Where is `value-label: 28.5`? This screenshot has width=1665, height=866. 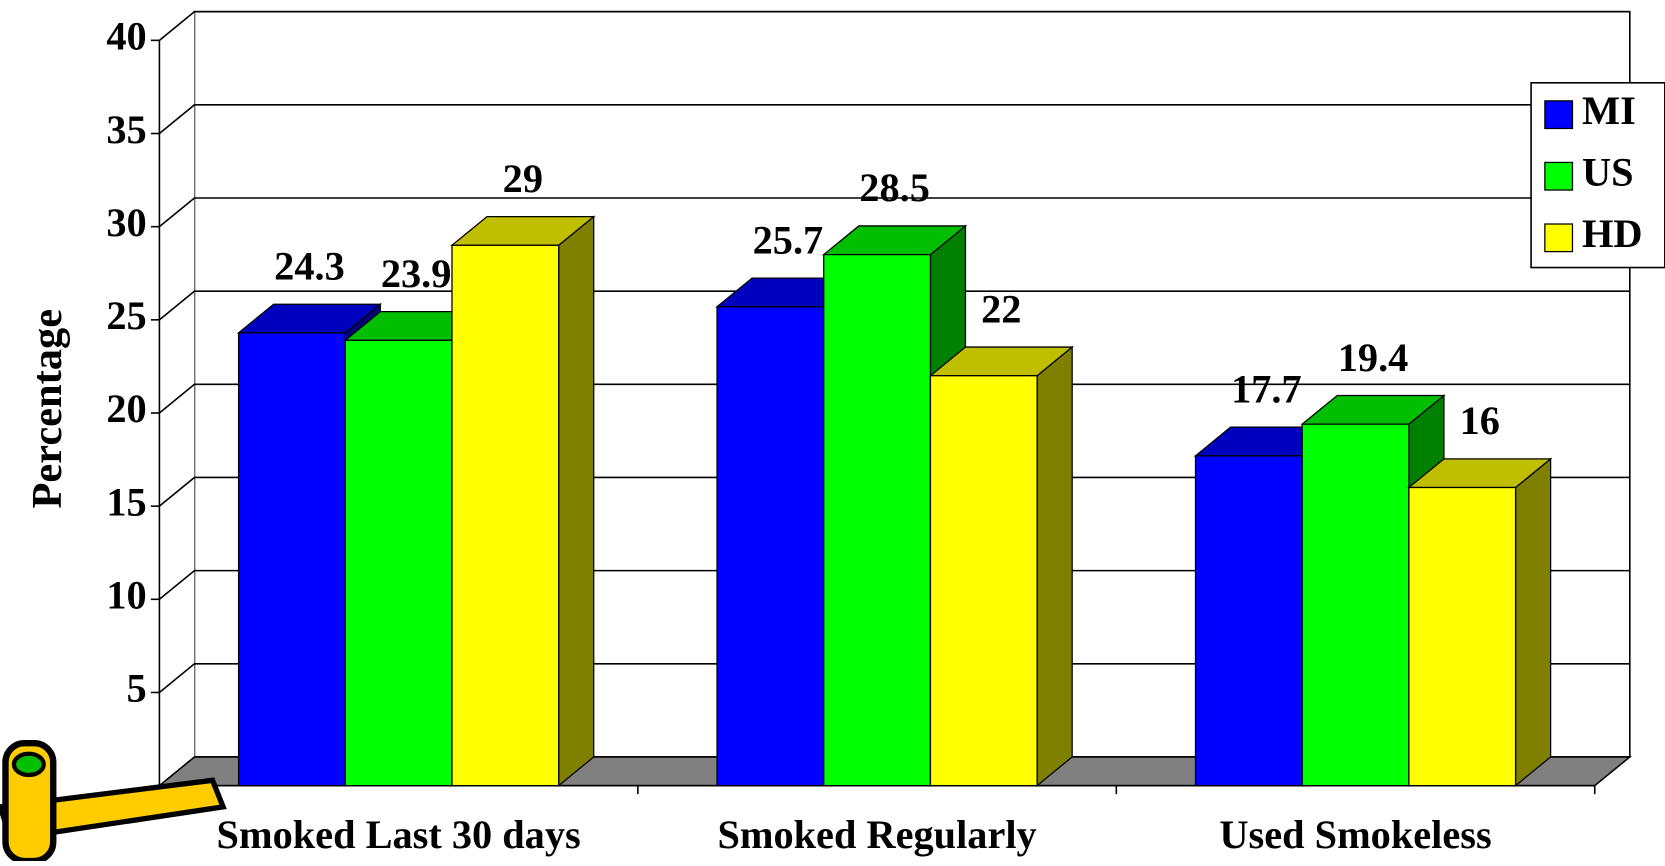 value-label: 28.5 is located at coordinates (894, 187).